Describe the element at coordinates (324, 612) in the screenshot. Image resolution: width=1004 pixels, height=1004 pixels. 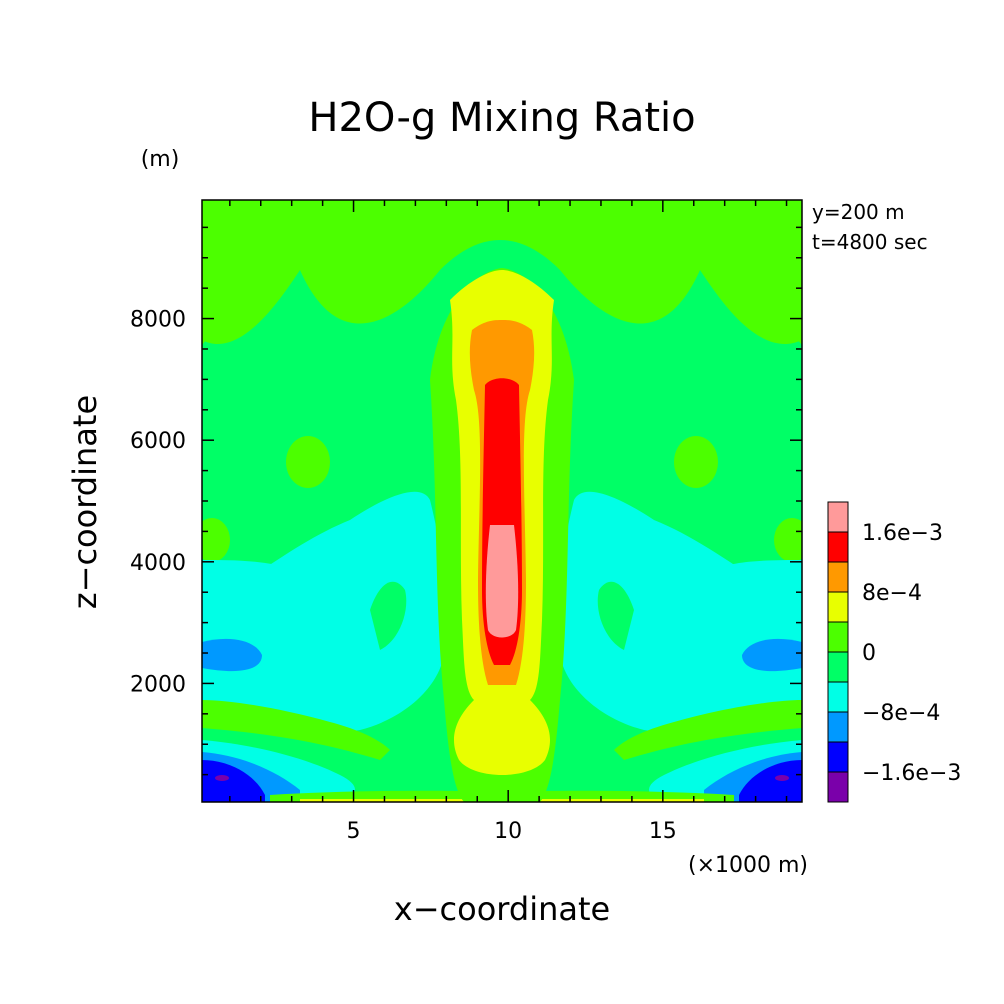
I see `contour-left-negative-lobe` at that location.